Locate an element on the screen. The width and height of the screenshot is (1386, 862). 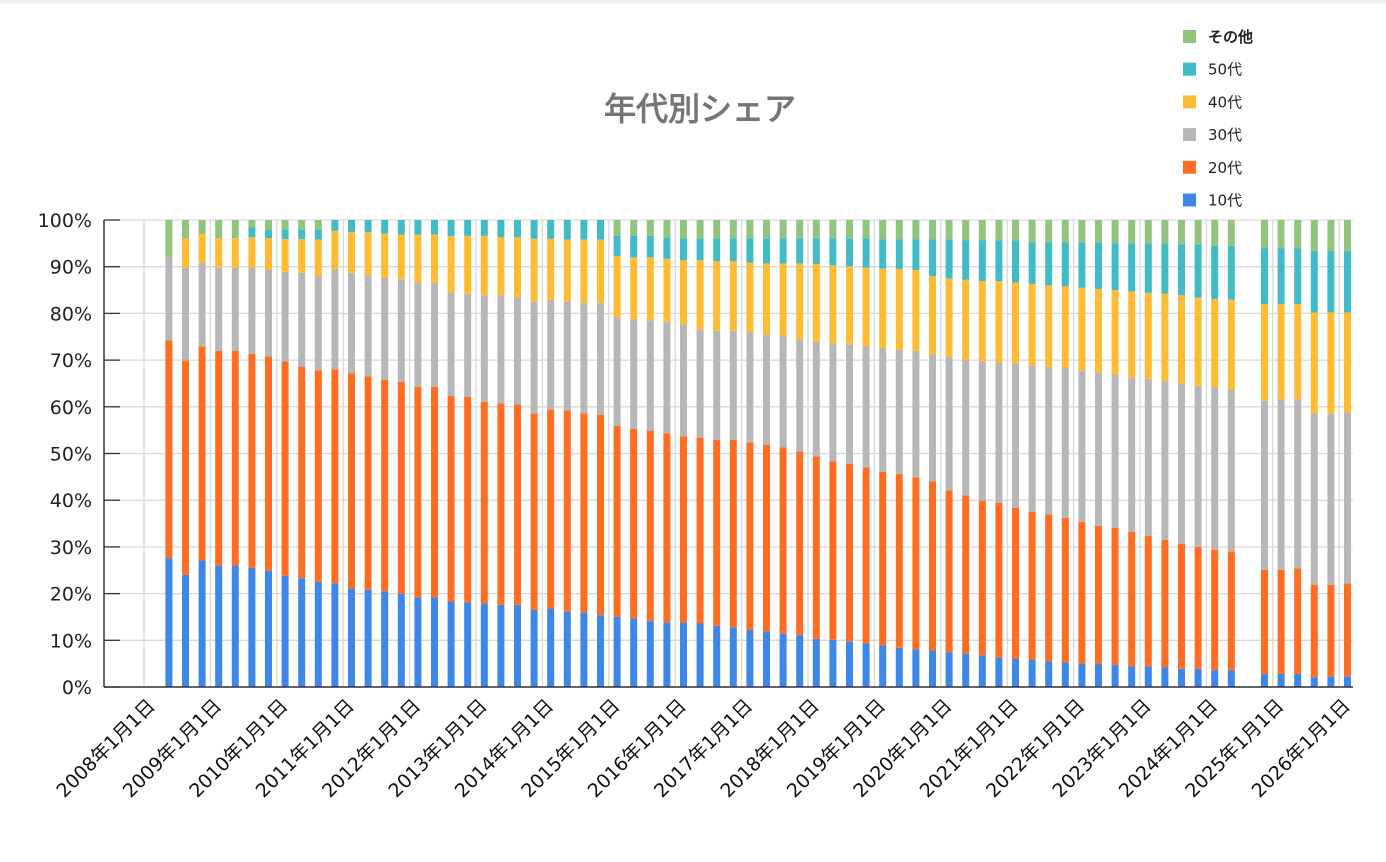
y-tick-label: 70% is located at coordinates (71, 361).